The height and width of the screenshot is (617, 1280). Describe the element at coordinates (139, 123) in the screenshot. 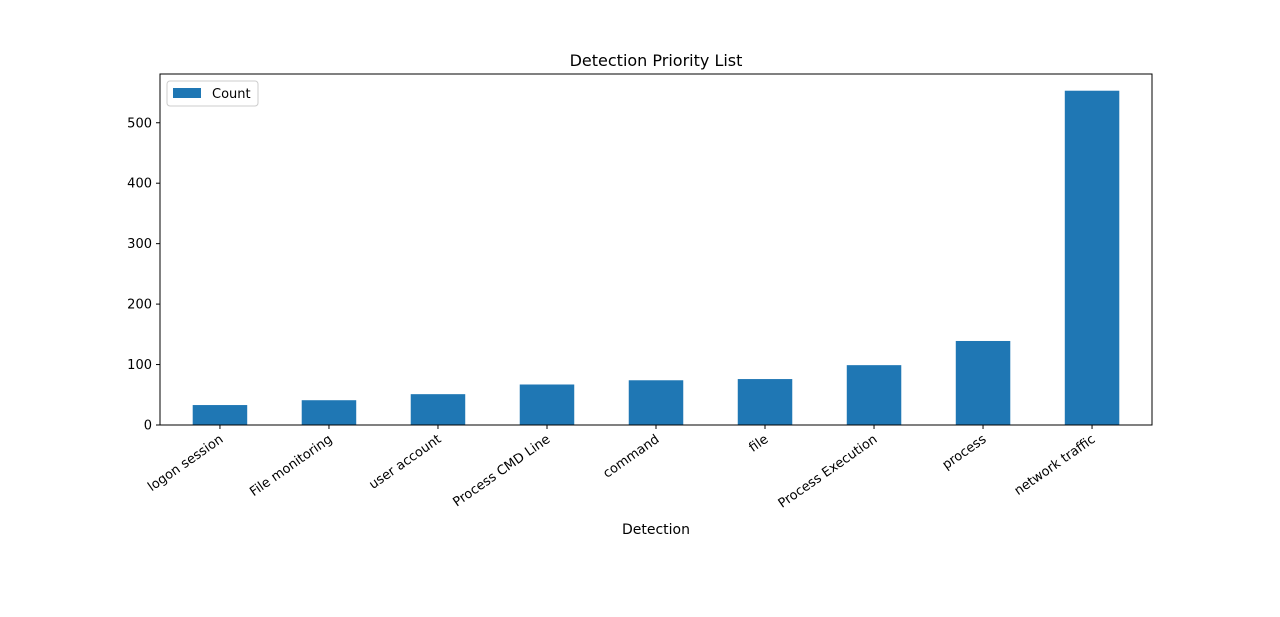

I see `y-tick-label: 500` at that location.